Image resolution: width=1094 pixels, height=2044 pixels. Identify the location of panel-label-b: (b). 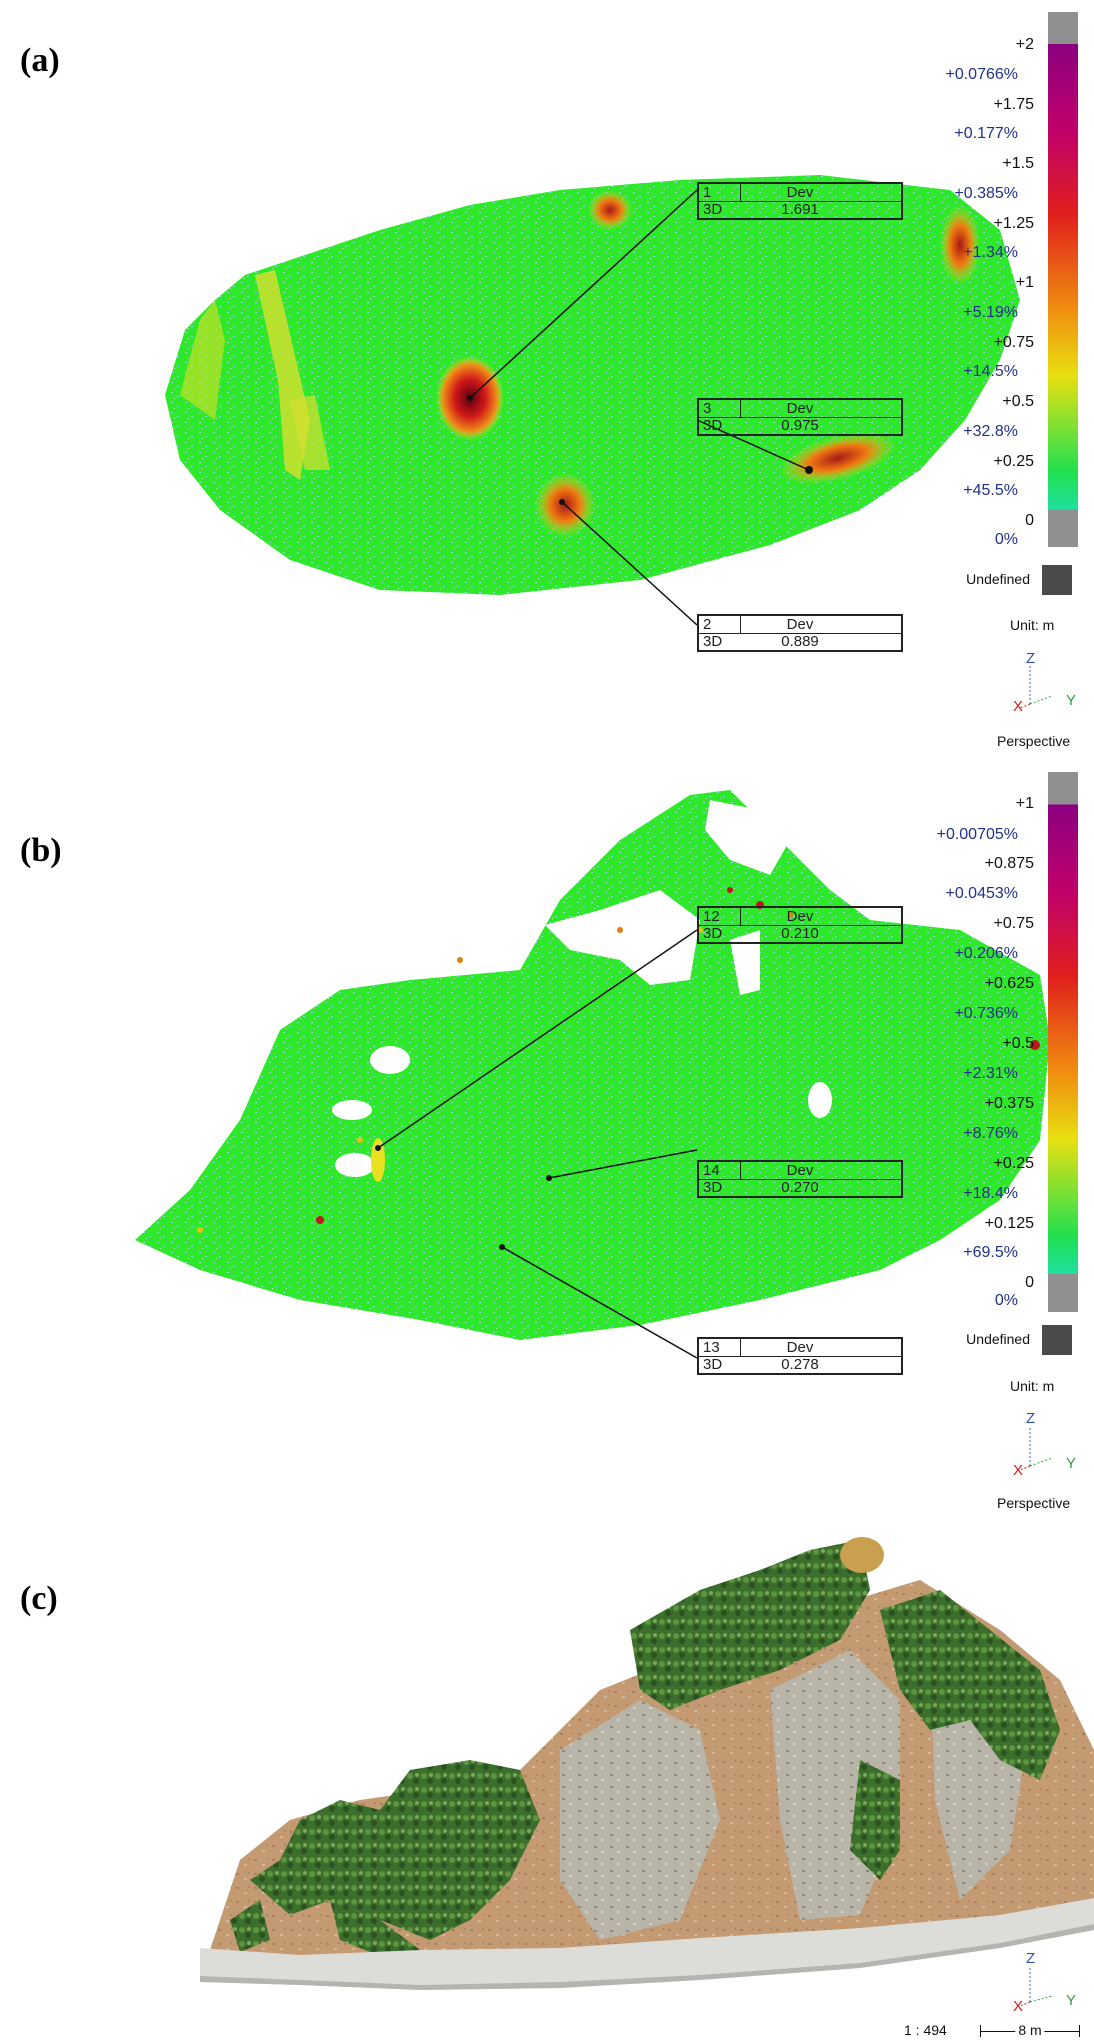
(41, 850).